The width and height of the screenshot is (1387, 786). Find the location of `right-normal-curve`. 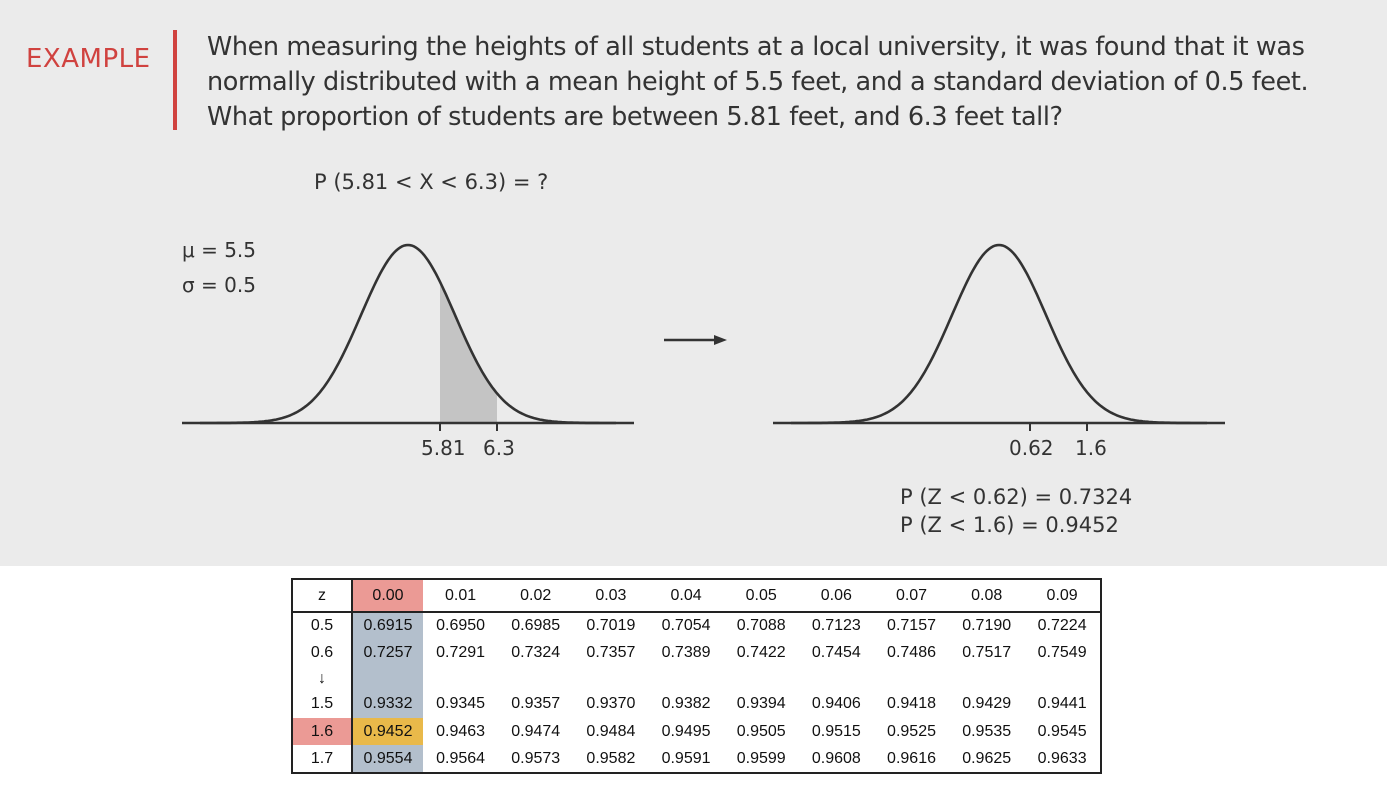

right-normal-curve is located at coordinates (999, 334).